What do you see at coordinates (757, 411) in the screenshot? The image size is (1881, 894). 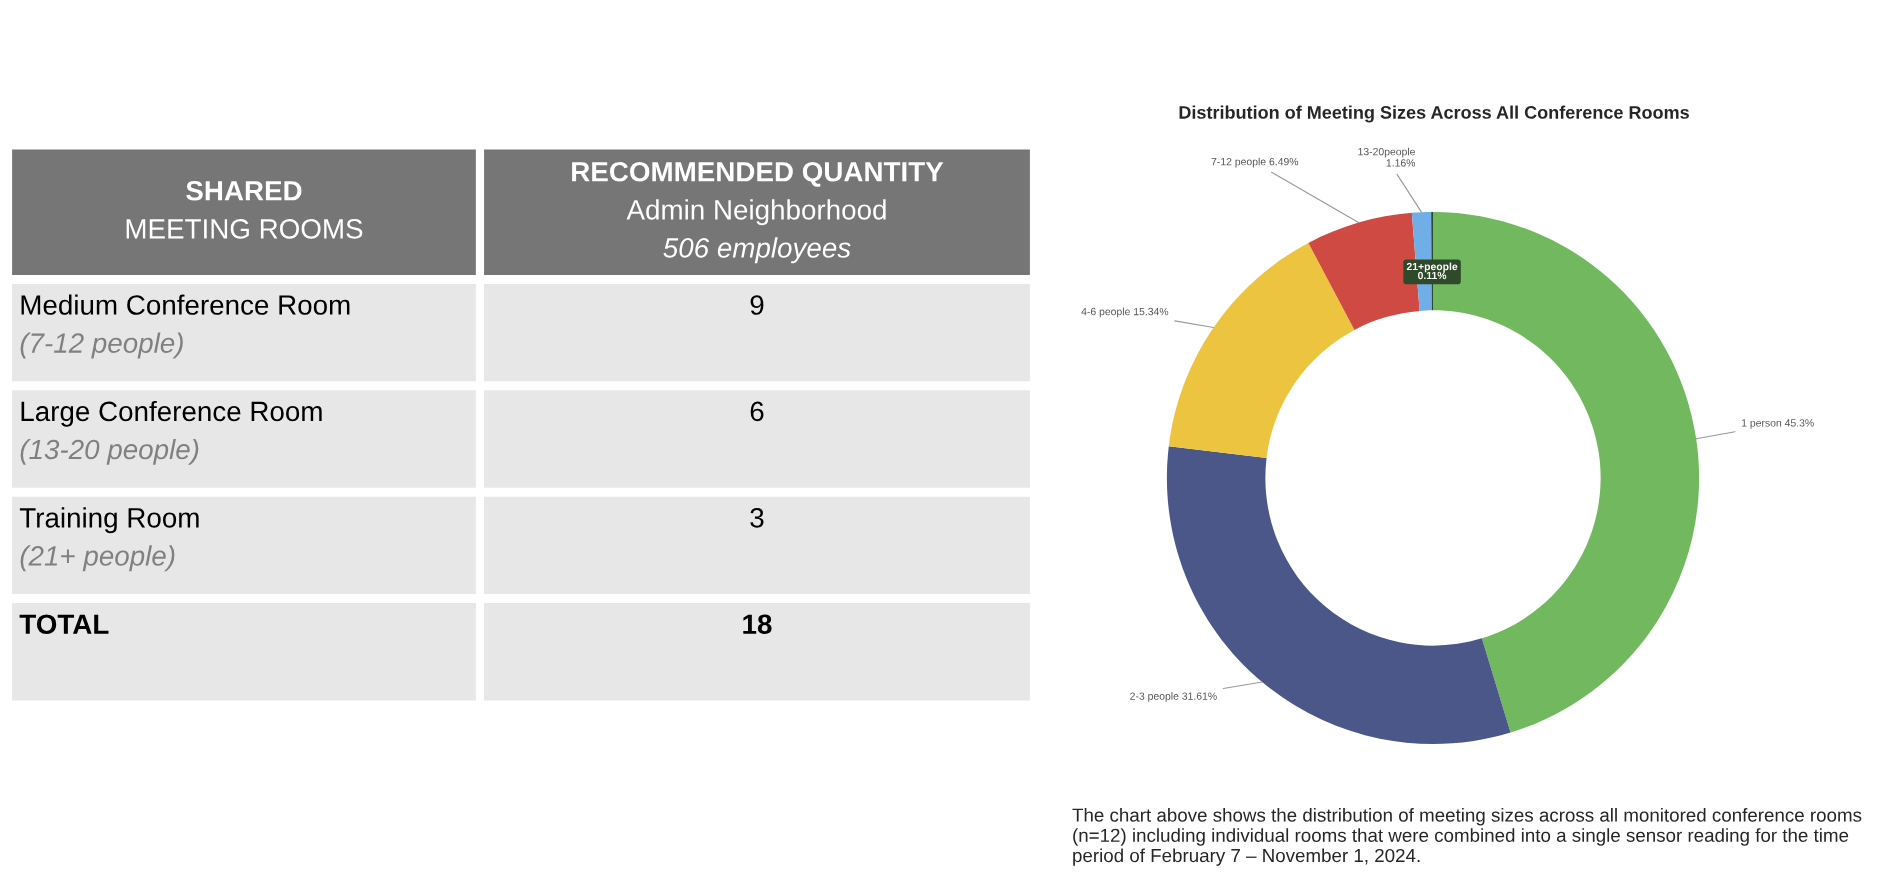 I see `text: 6` at bounding box center [757, 411].